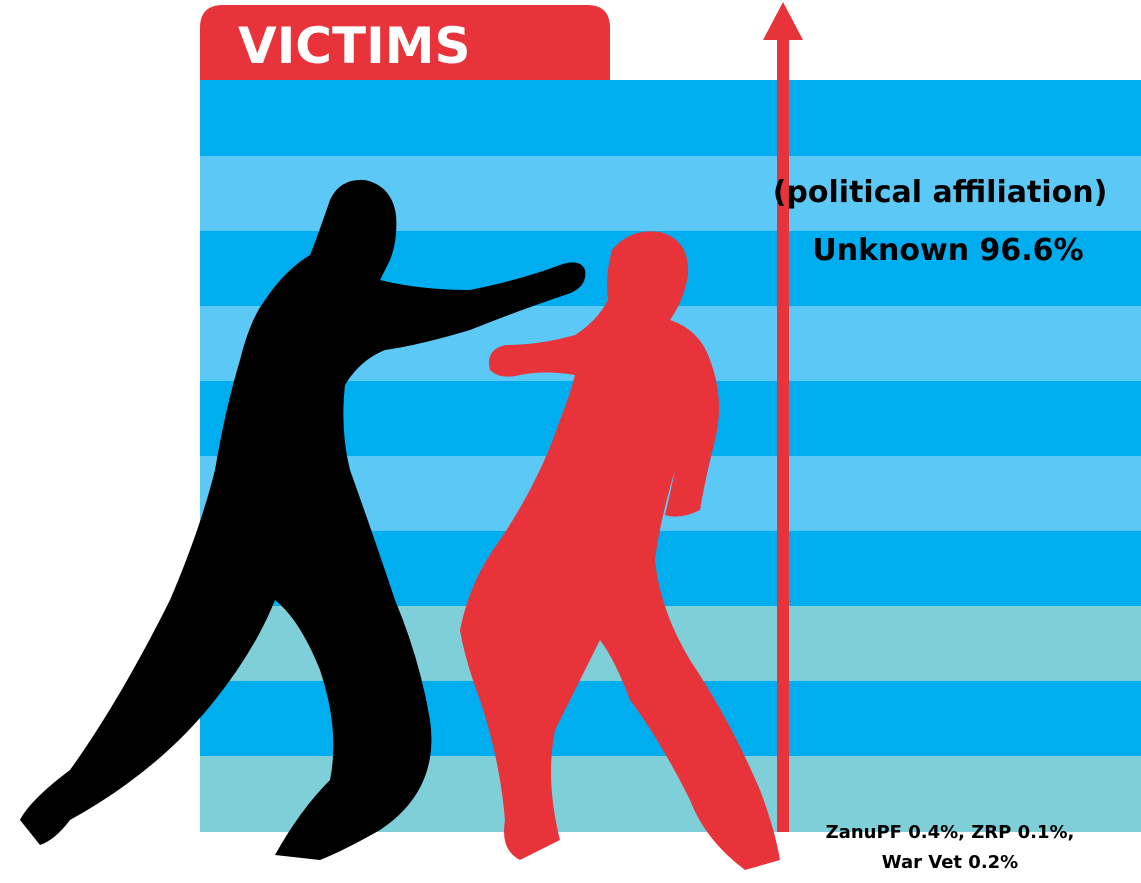  I want to click on minor-label: ZanuPF 0.4%, ZRP 0.1%,, so click(950, 832).